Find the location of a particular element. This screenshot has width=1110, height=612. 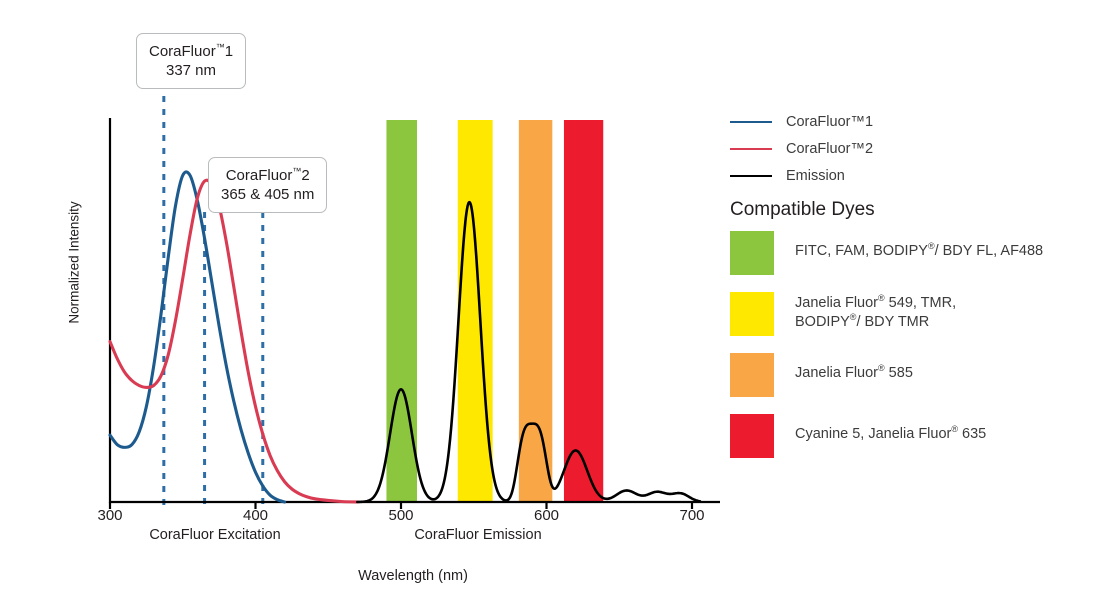

caption-emission: CoraFluor Emission is located at coordinates (478, 535).